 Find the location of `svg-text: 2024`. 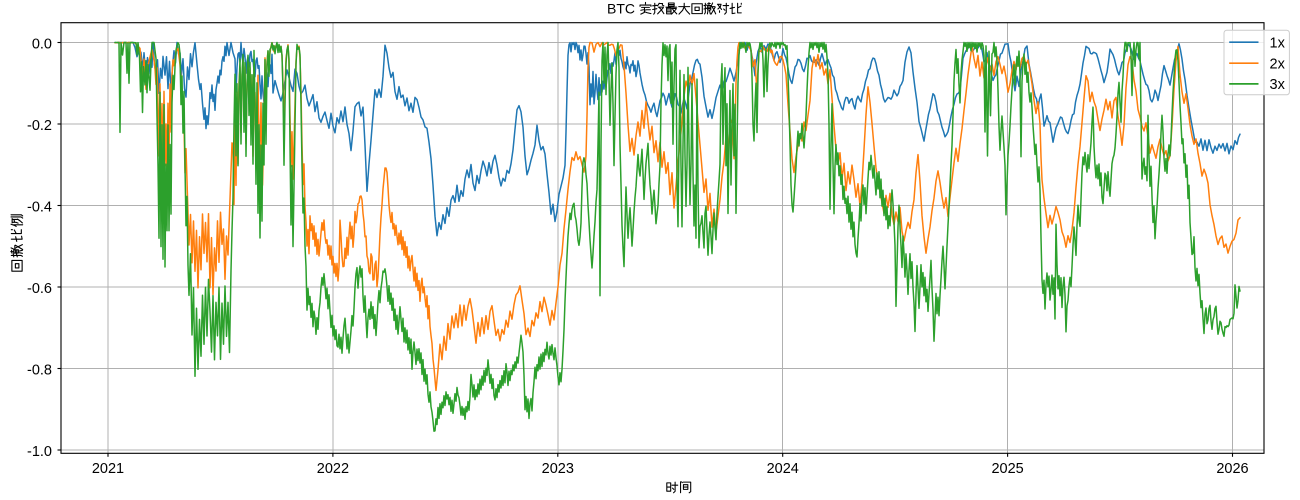

svg-text: 2024 is located at coordinates (783, 469).